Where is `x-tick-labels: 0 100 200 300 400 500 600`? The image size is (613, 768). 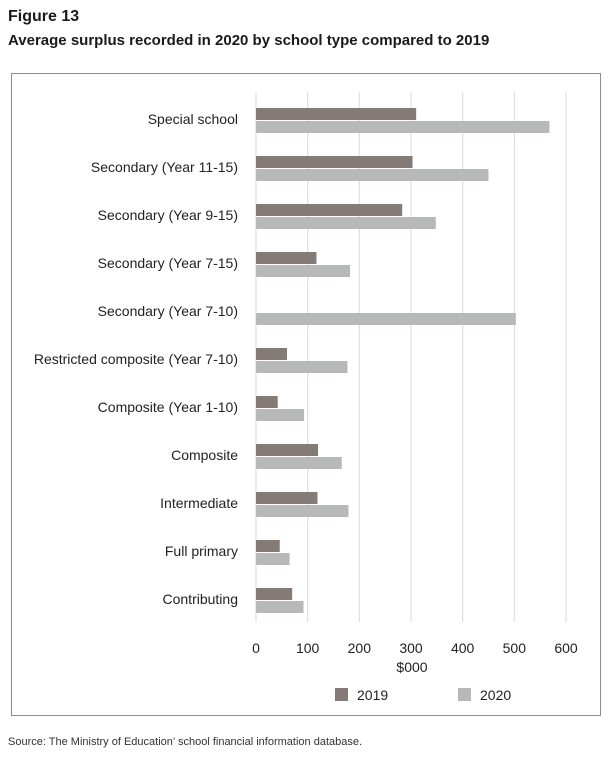
x-tick-labels: 0 100 200 300 400 500 600 is located at coordinates (415, 648).